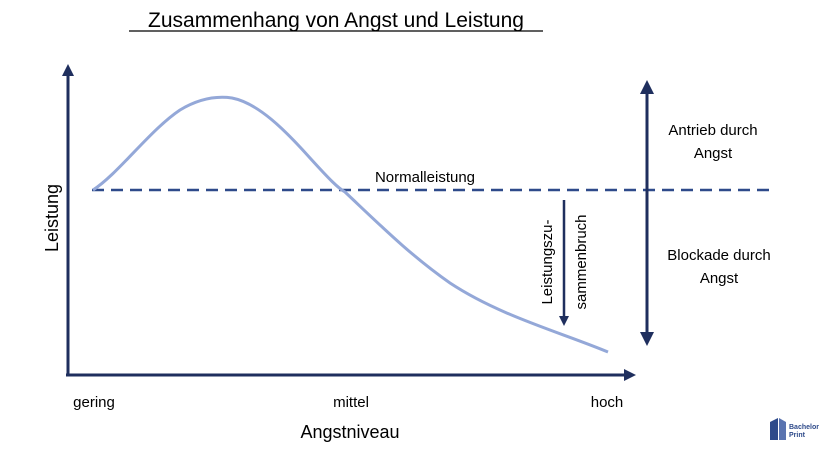 This screenshot has height=453, width=825. What do you see at coordinates (336, 20) in the screenshot?
I see `diagram-title: Zusammenhang von Angst und Leistung` at bounding box center [336, 20].